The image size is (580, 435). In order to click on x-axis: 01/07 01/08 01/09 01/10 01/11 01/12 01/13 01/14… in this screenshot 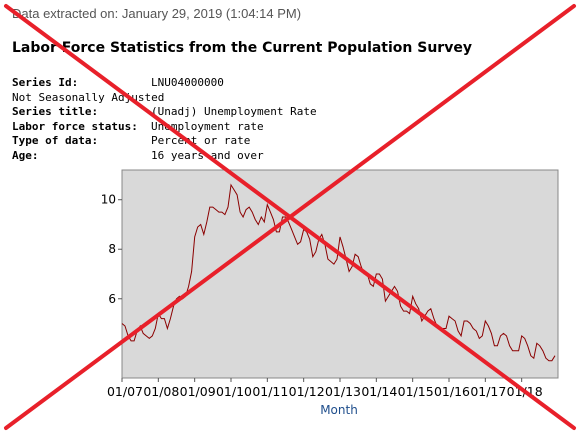, I will do `click(325, 388)`.